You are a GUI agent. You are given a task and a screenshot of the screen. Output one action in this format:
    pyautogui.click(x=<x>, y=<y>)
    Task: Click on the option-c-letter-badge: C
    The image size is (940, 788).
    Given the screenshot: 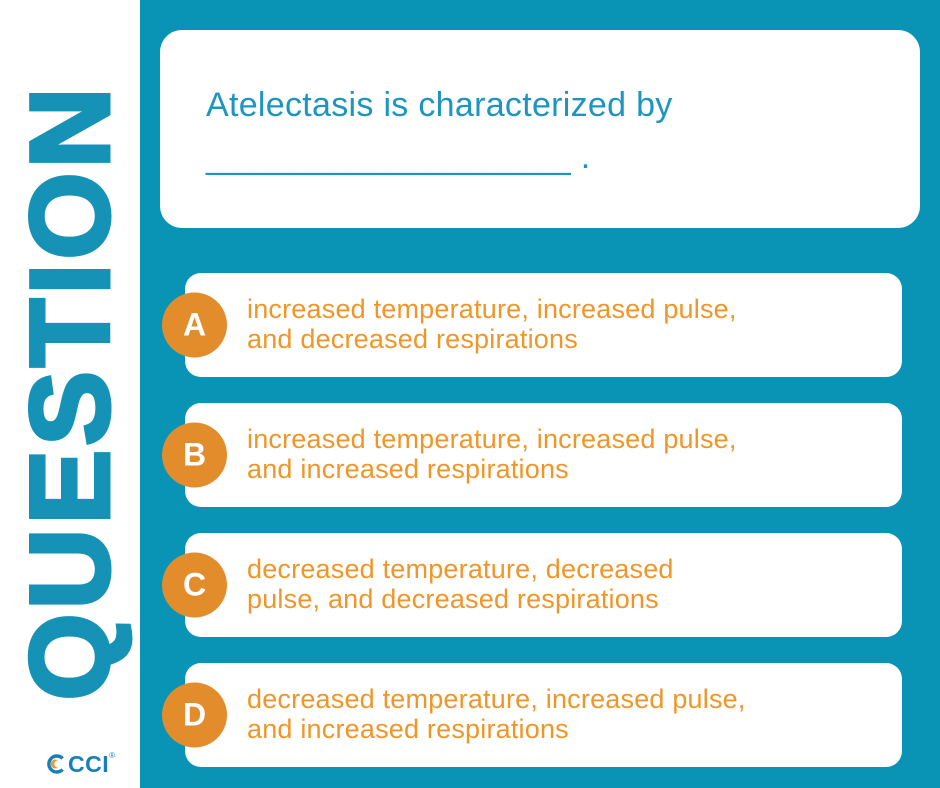 What is the action you would take?
    pyautogui.click(x=194, y=585)
    